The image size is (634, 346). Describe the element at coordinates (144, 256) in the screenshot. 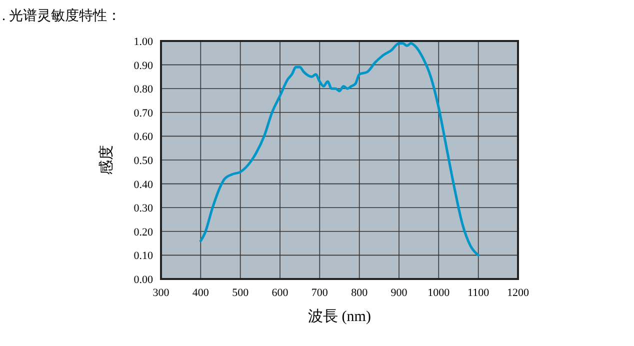

I see `y-tick-label: 0.10` at that location.